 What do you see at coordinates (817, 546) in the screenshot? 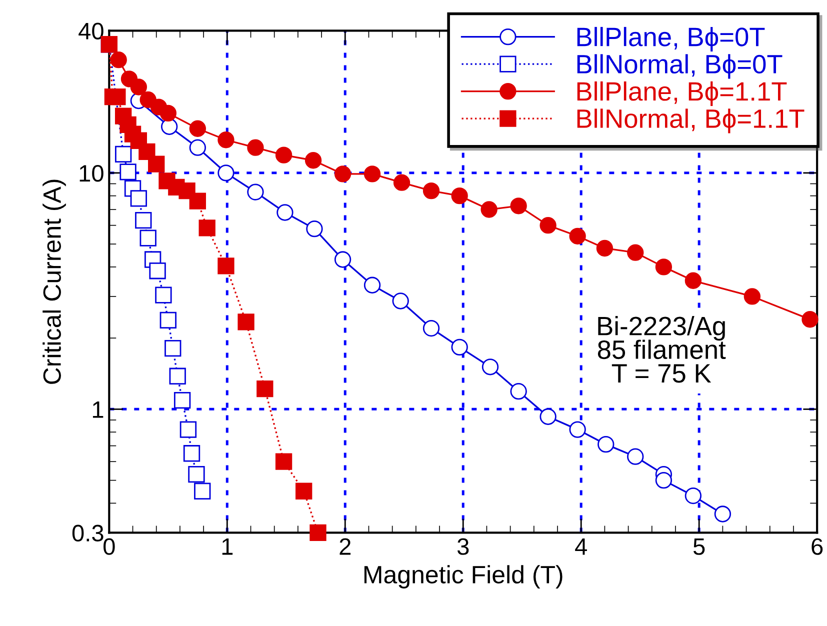
I see `x-tick-label: 6` at bounding box center [817, 546].